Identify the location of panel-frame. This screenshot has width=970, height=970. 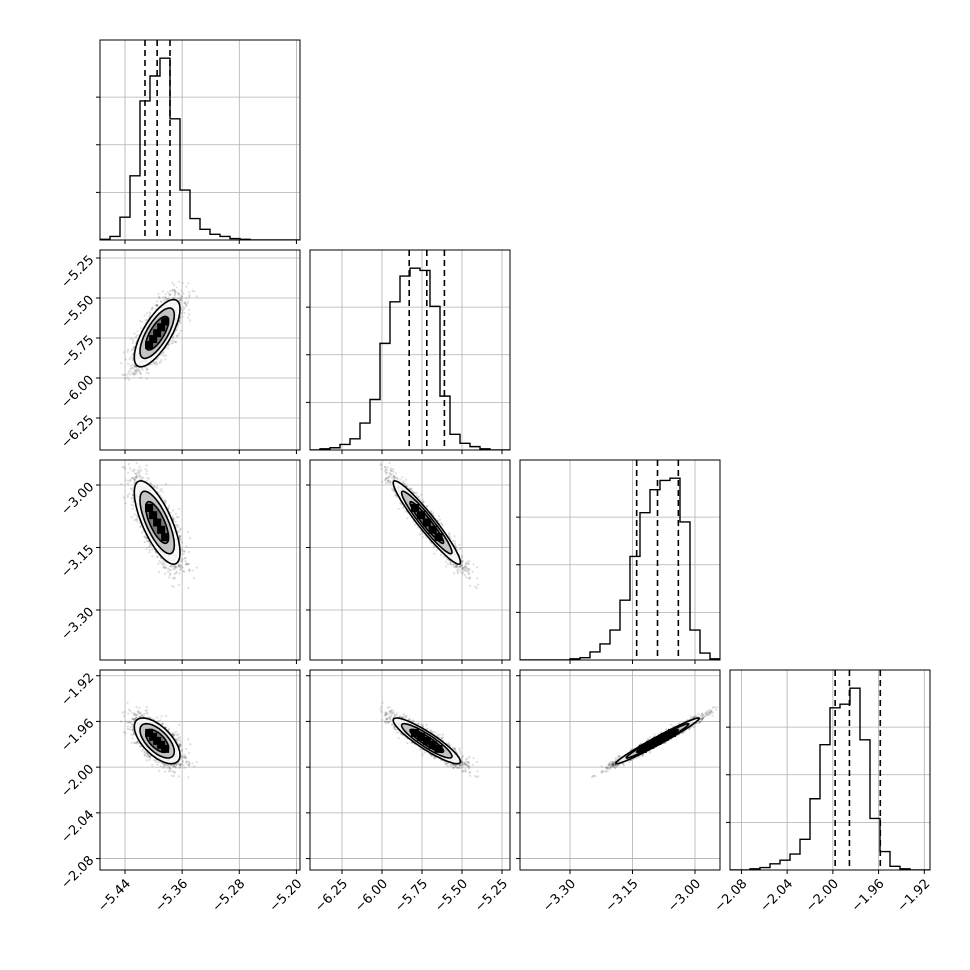
(410, 350).